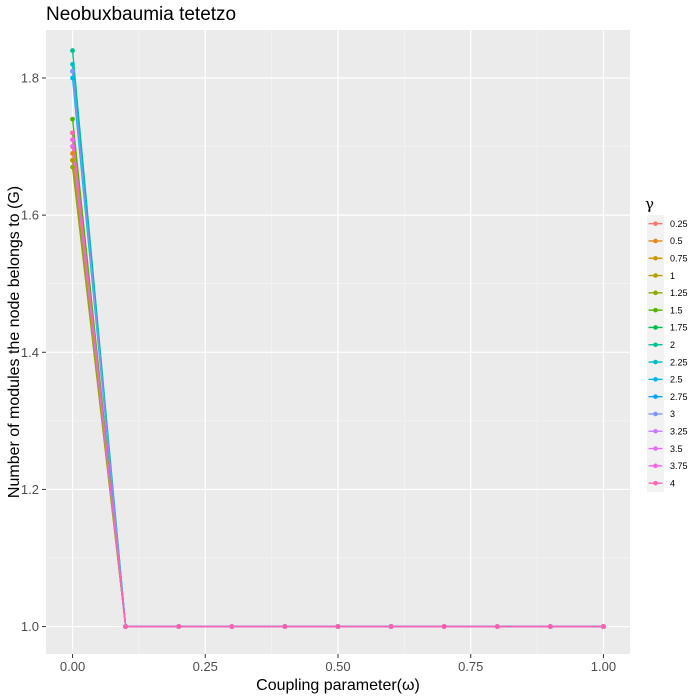 This screenshot has height=700, width=700. What do you see at coordinates (668, 466) in the screenshot?
I see `legend-entry-3.75: 3.75` at bounding box center [668, 466].